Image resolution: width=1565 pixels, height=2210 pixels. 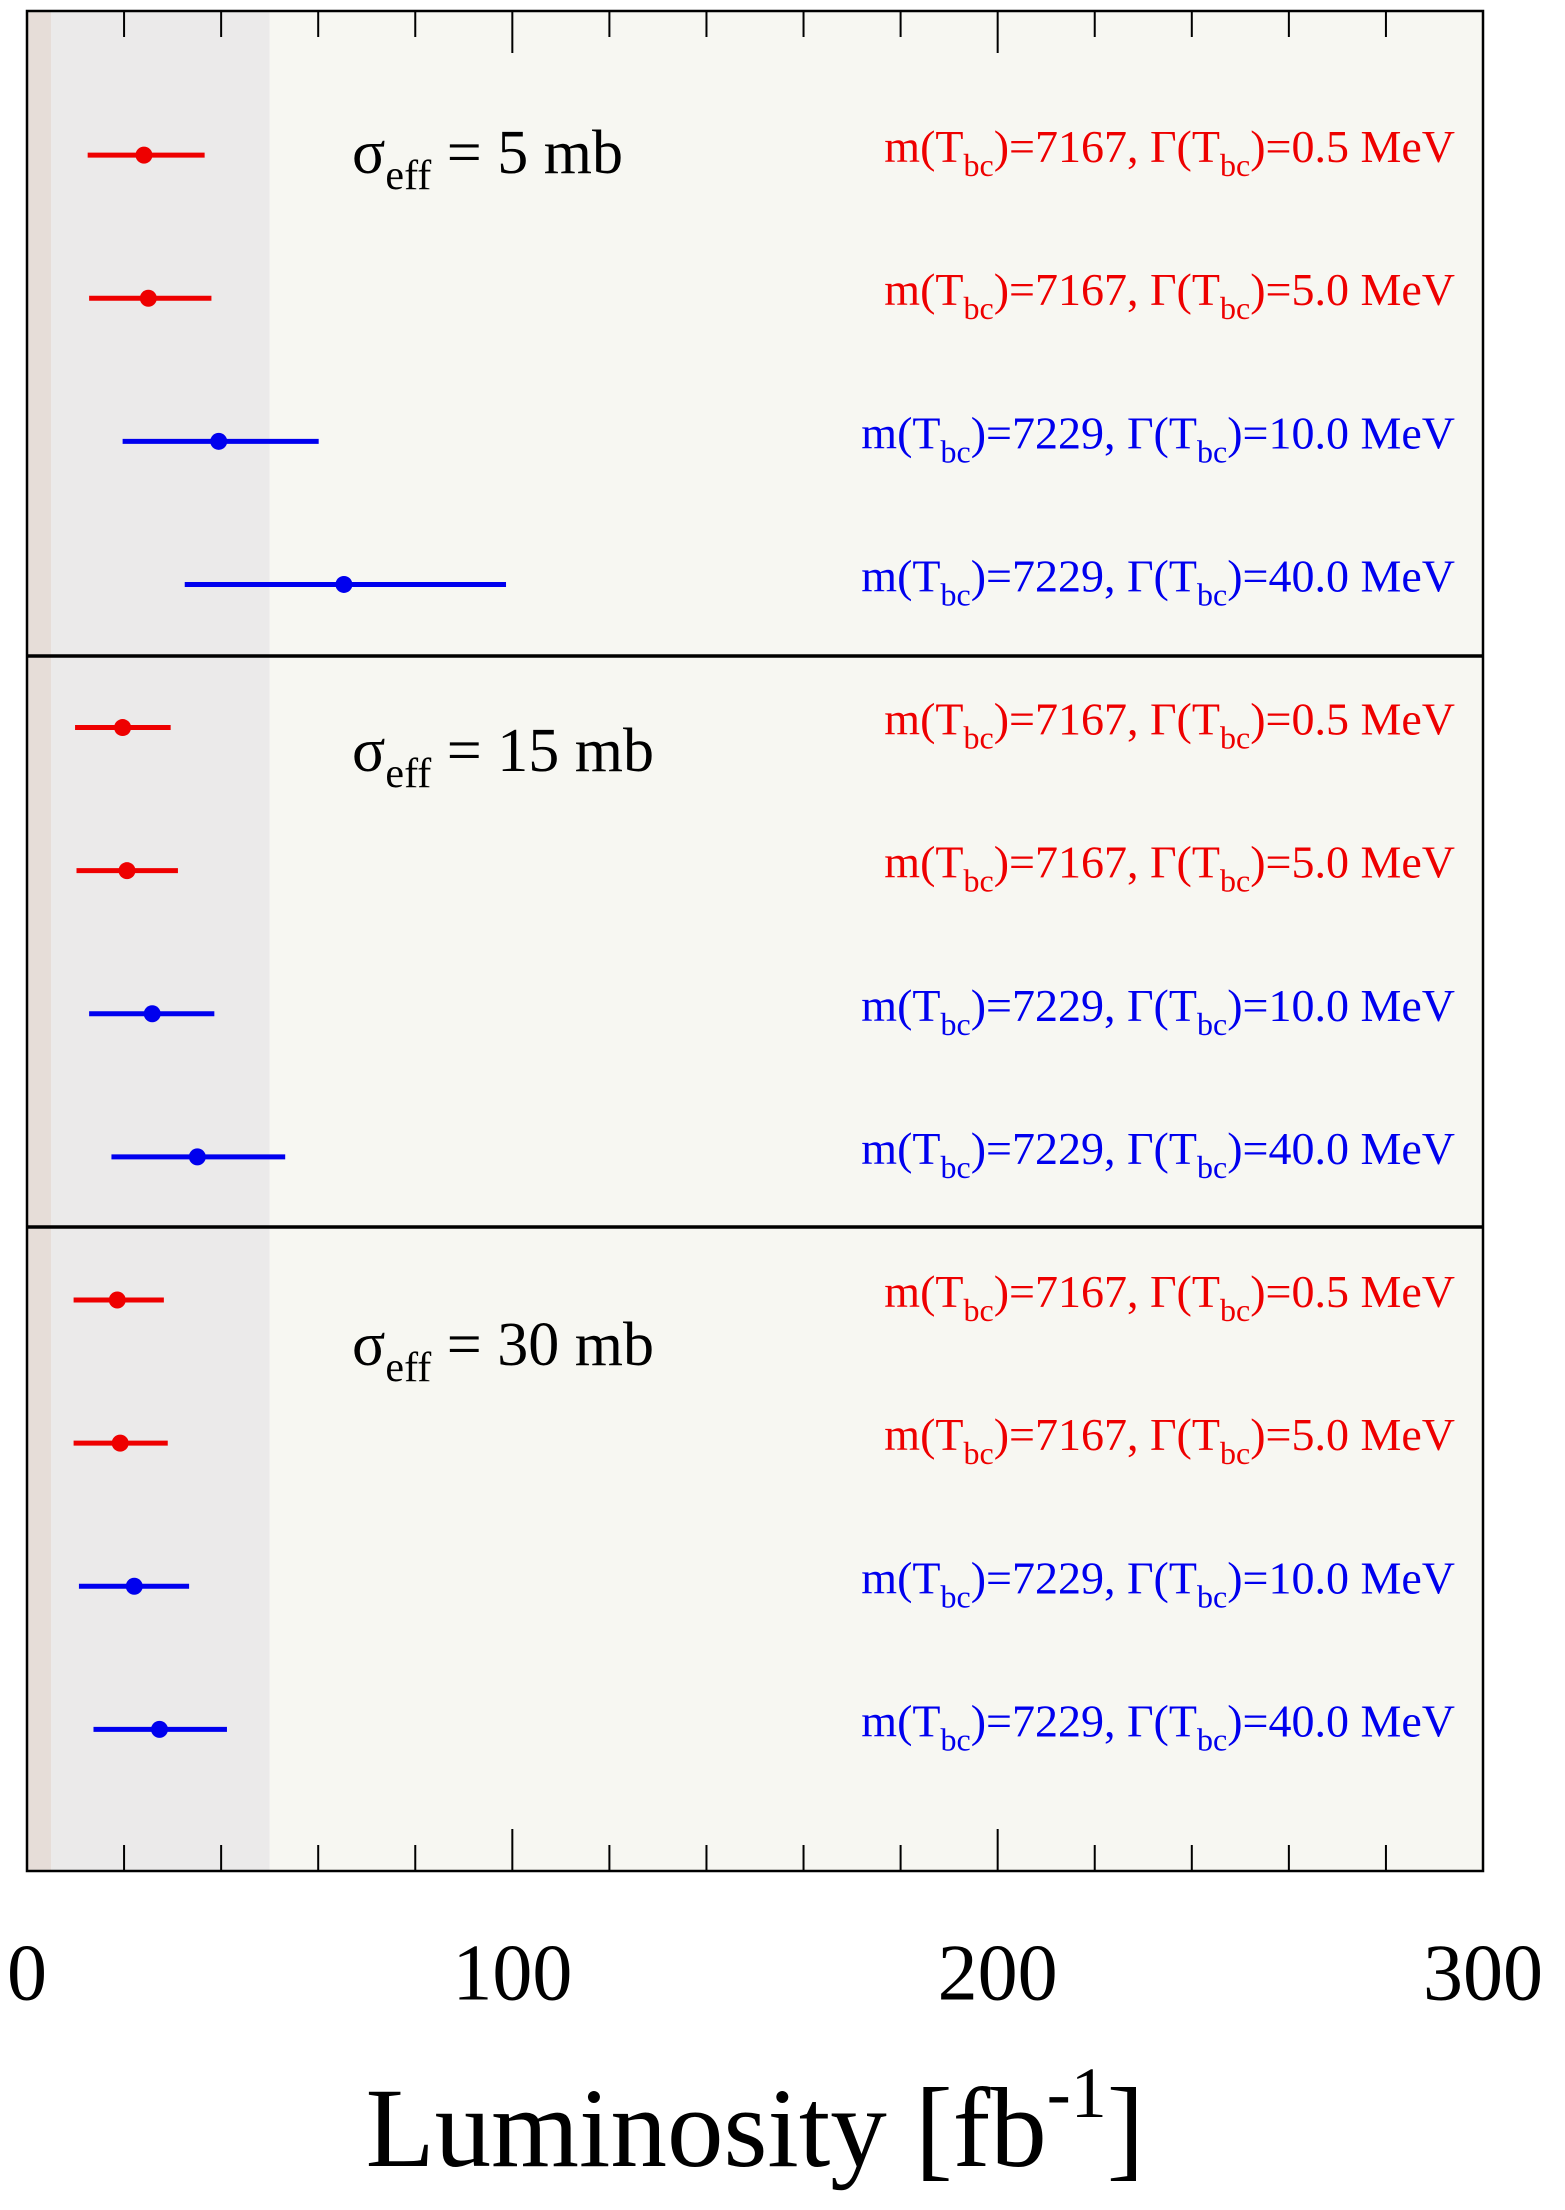 I want to click on panel-title: σeff = 15 mb, so click(x=503, y=756).